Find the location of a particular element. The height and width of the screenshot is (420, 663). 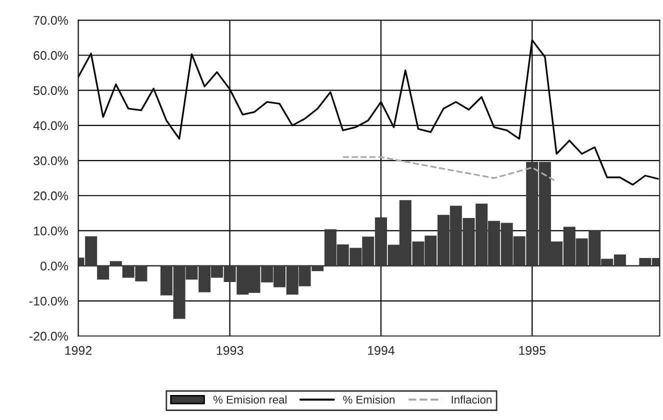

x-tick-label: 1995 is located at coordinates (532, 350).